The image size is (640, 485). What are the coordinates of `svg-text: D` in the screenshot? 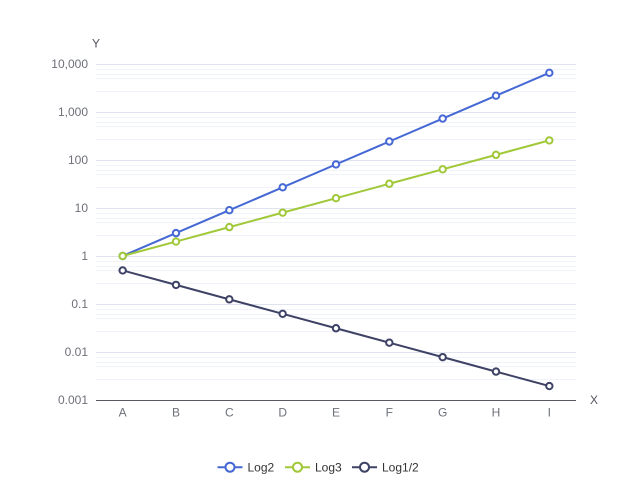 It's located at (282, 413).